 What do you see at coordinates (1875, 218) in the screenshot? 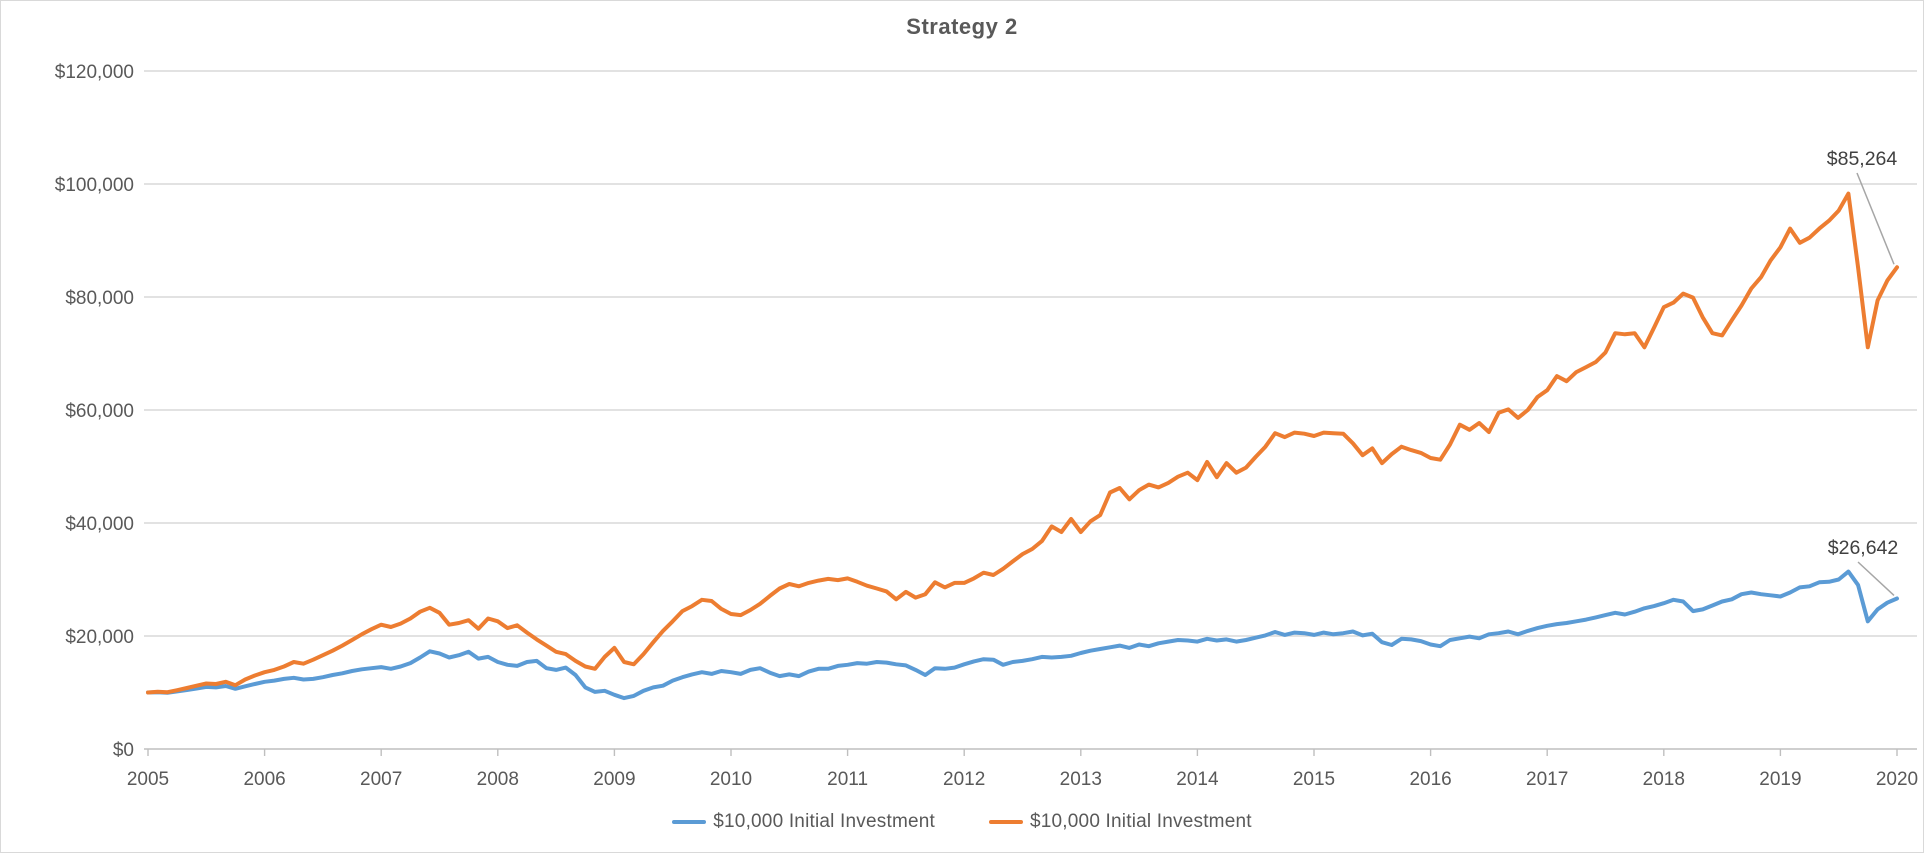
I see `leader-line-orange` at bounding box center [1875, 218].